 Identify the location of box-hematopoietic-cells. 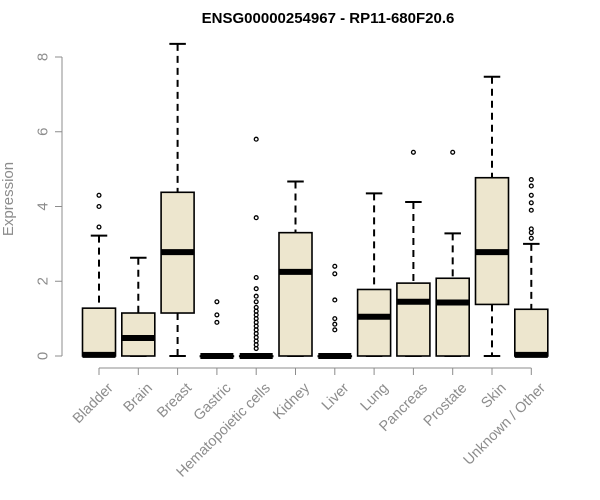
(256, 247).